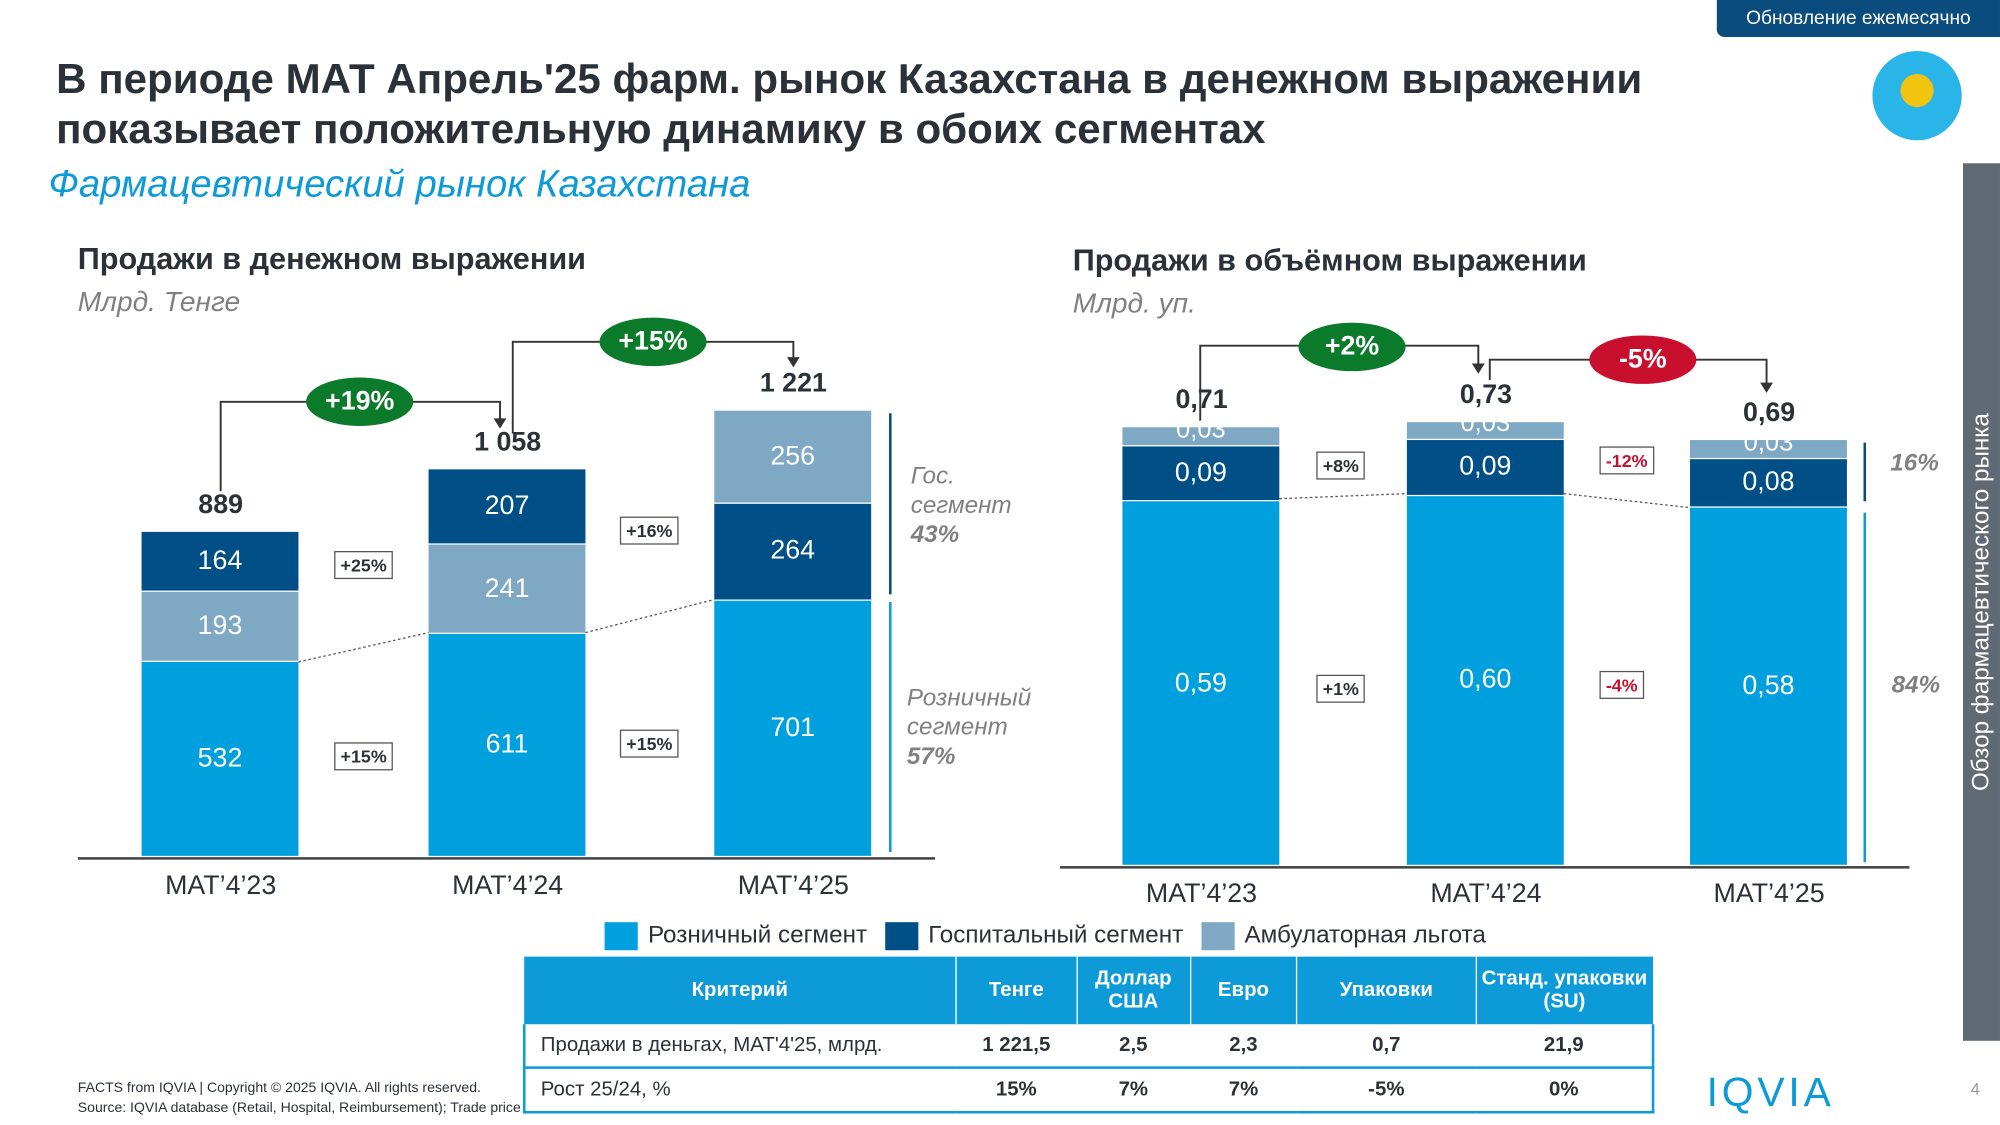 The image size is (2000, 1125). Describe the element at coordinates (1768, 686) in the screenshot. I see `bar-segment: 0,58` at that location.